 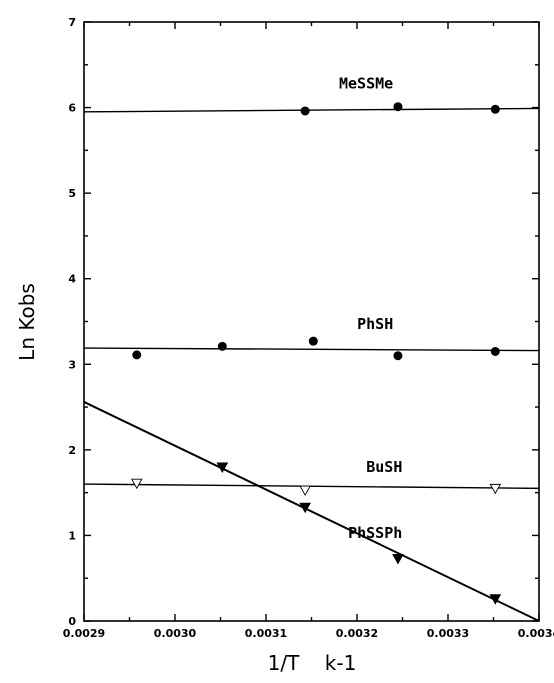 I want to click on y-tick-label: 4, so click(x=72, y=279).